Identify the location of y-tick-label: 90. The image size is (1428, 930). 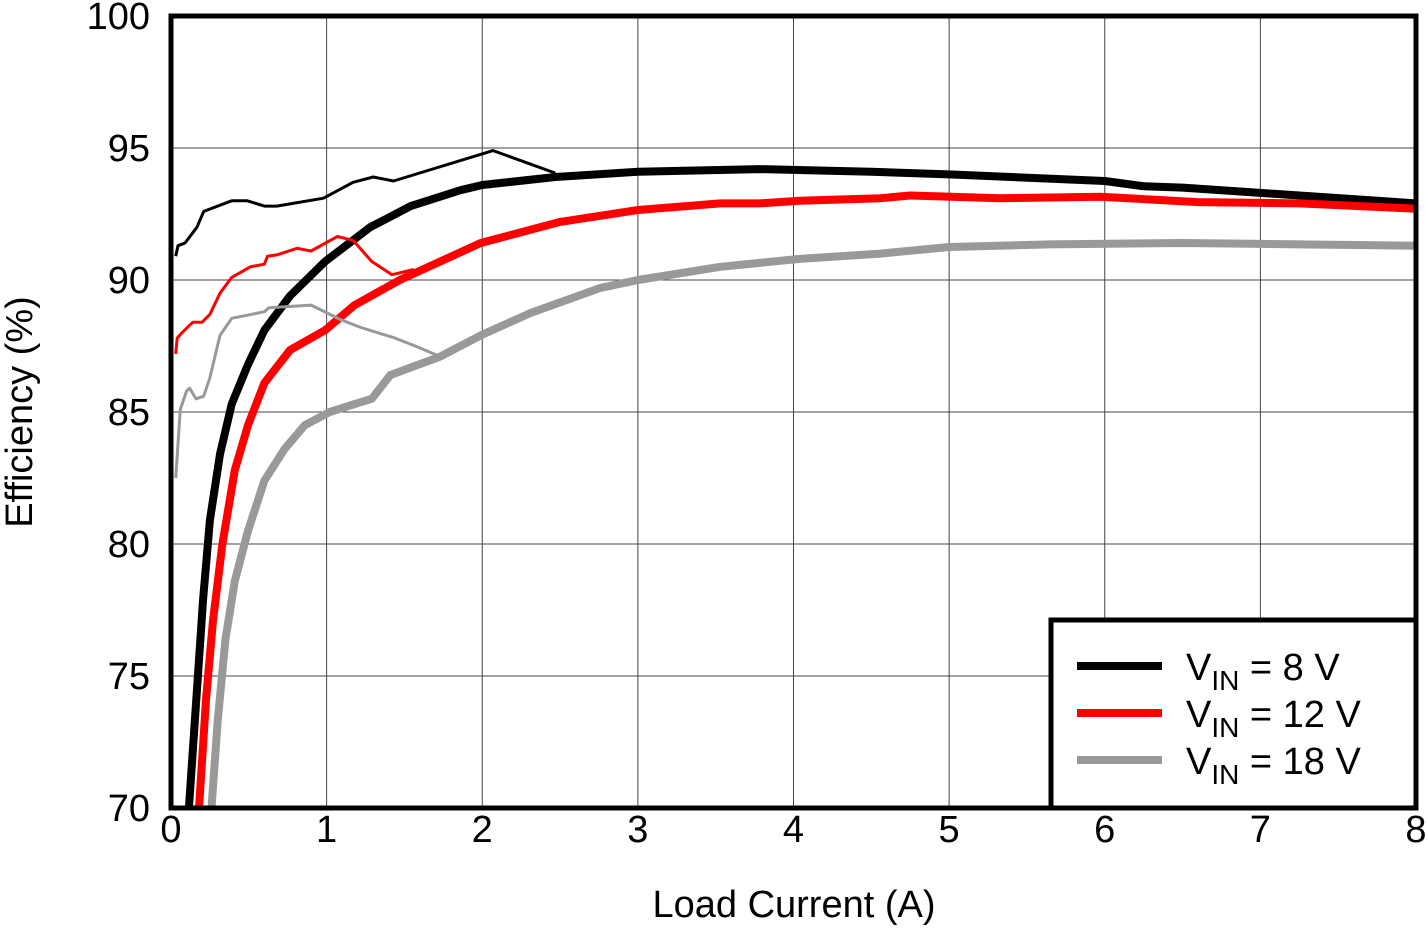
(129, 281).